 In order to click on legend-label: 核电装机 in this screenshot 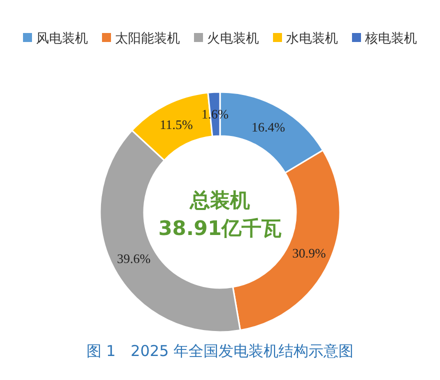, I will do `click(390, 39)`.